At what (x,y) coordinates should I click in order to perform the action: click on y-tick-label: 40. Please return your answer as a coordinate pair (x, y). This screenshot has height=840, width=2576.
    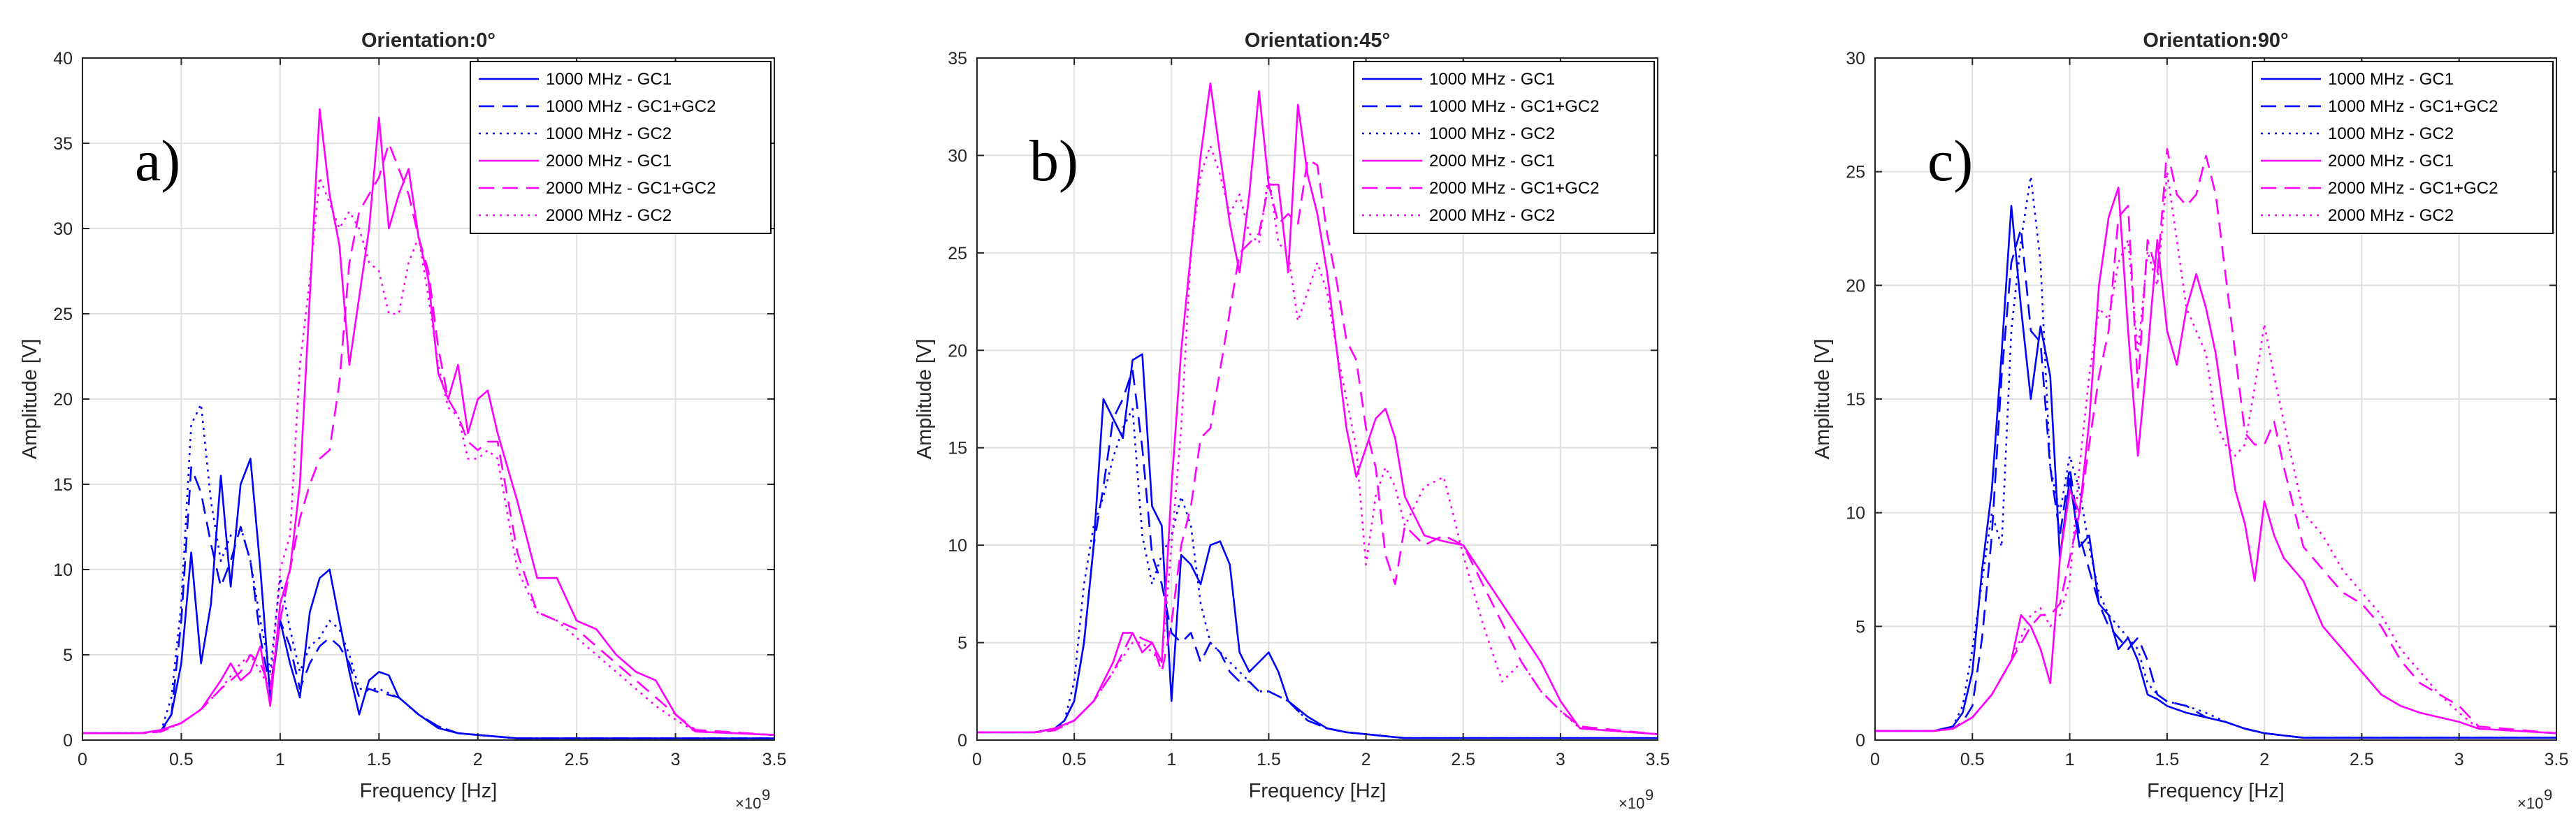
    Looking at the image, I should click on (63, 59).